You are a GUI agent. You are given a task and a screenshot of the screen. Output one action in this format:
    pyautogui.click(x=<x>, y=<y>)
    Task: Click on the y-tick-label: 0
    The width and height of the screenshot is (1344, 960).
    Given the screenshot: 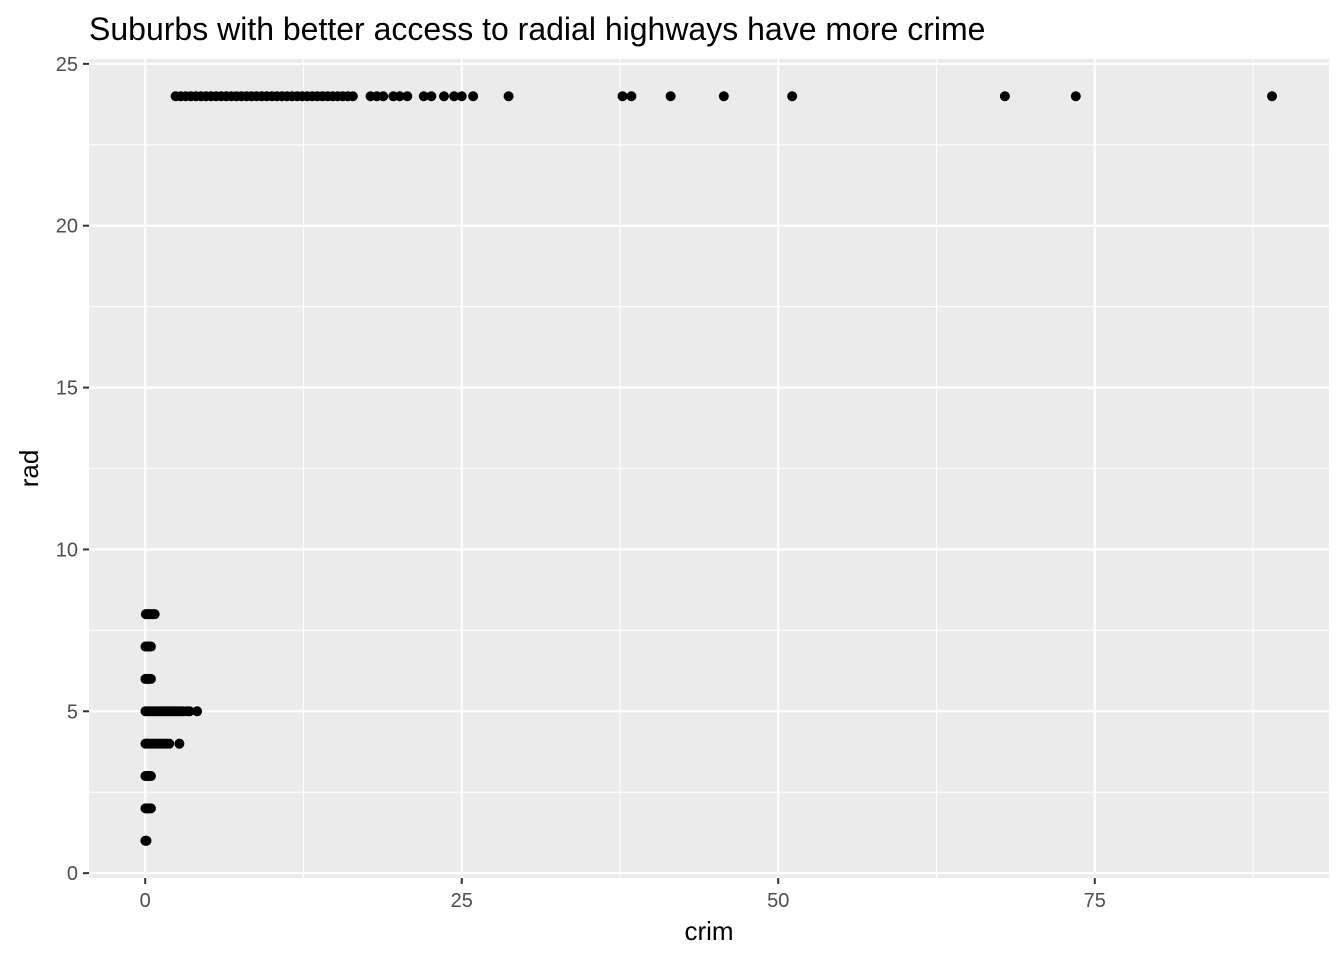 What is the action you would take?
    pyautogui.click(x=72, y=874)
    